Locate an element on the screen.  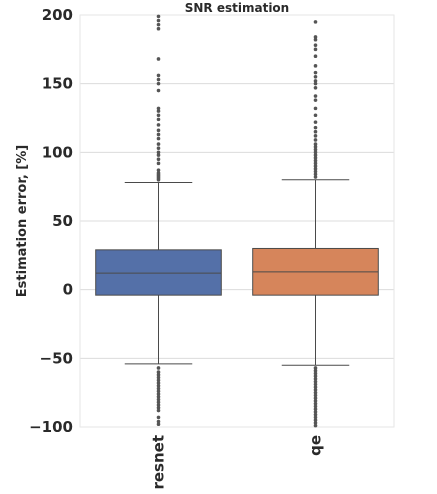
y-tick-label: 200 is located at coordinates (57, 15).